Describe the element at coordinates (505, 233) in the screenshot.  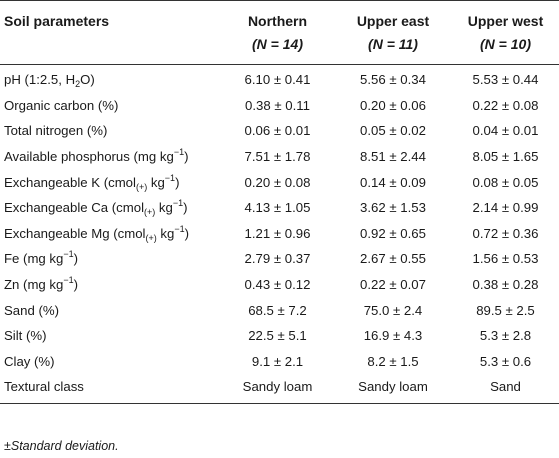
I see `upper-west-value-cell: 0.72 ± 0.36` at that location.